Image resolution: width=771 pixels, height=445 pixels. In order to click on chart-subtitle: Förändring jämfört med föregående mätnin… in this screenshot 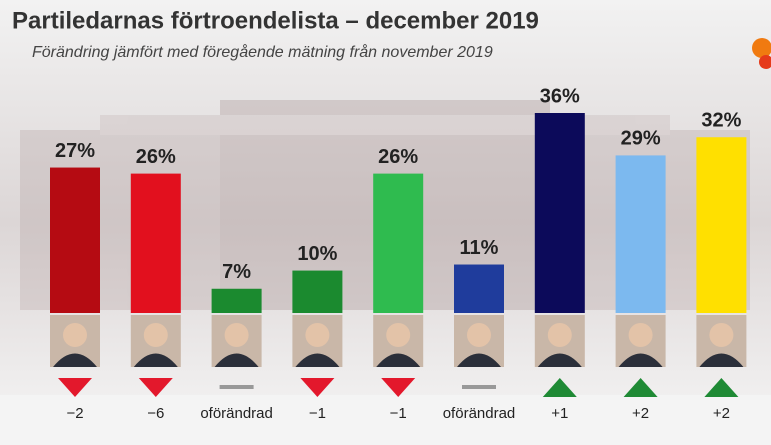, I will do `click(262, 52)`.